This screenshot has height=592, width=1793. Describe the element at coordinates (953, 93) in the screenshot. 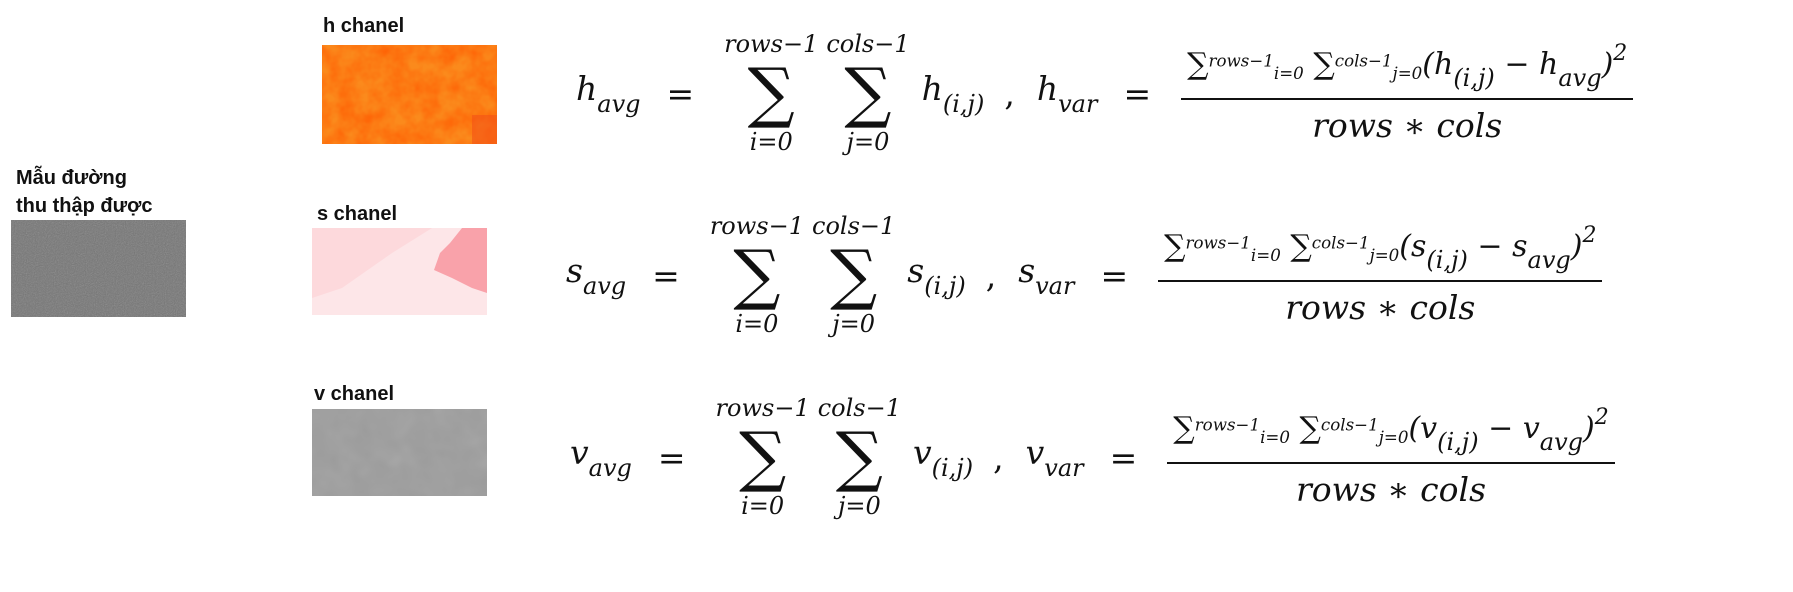

I see `h-pixel-term: h(i,j)` at that location.